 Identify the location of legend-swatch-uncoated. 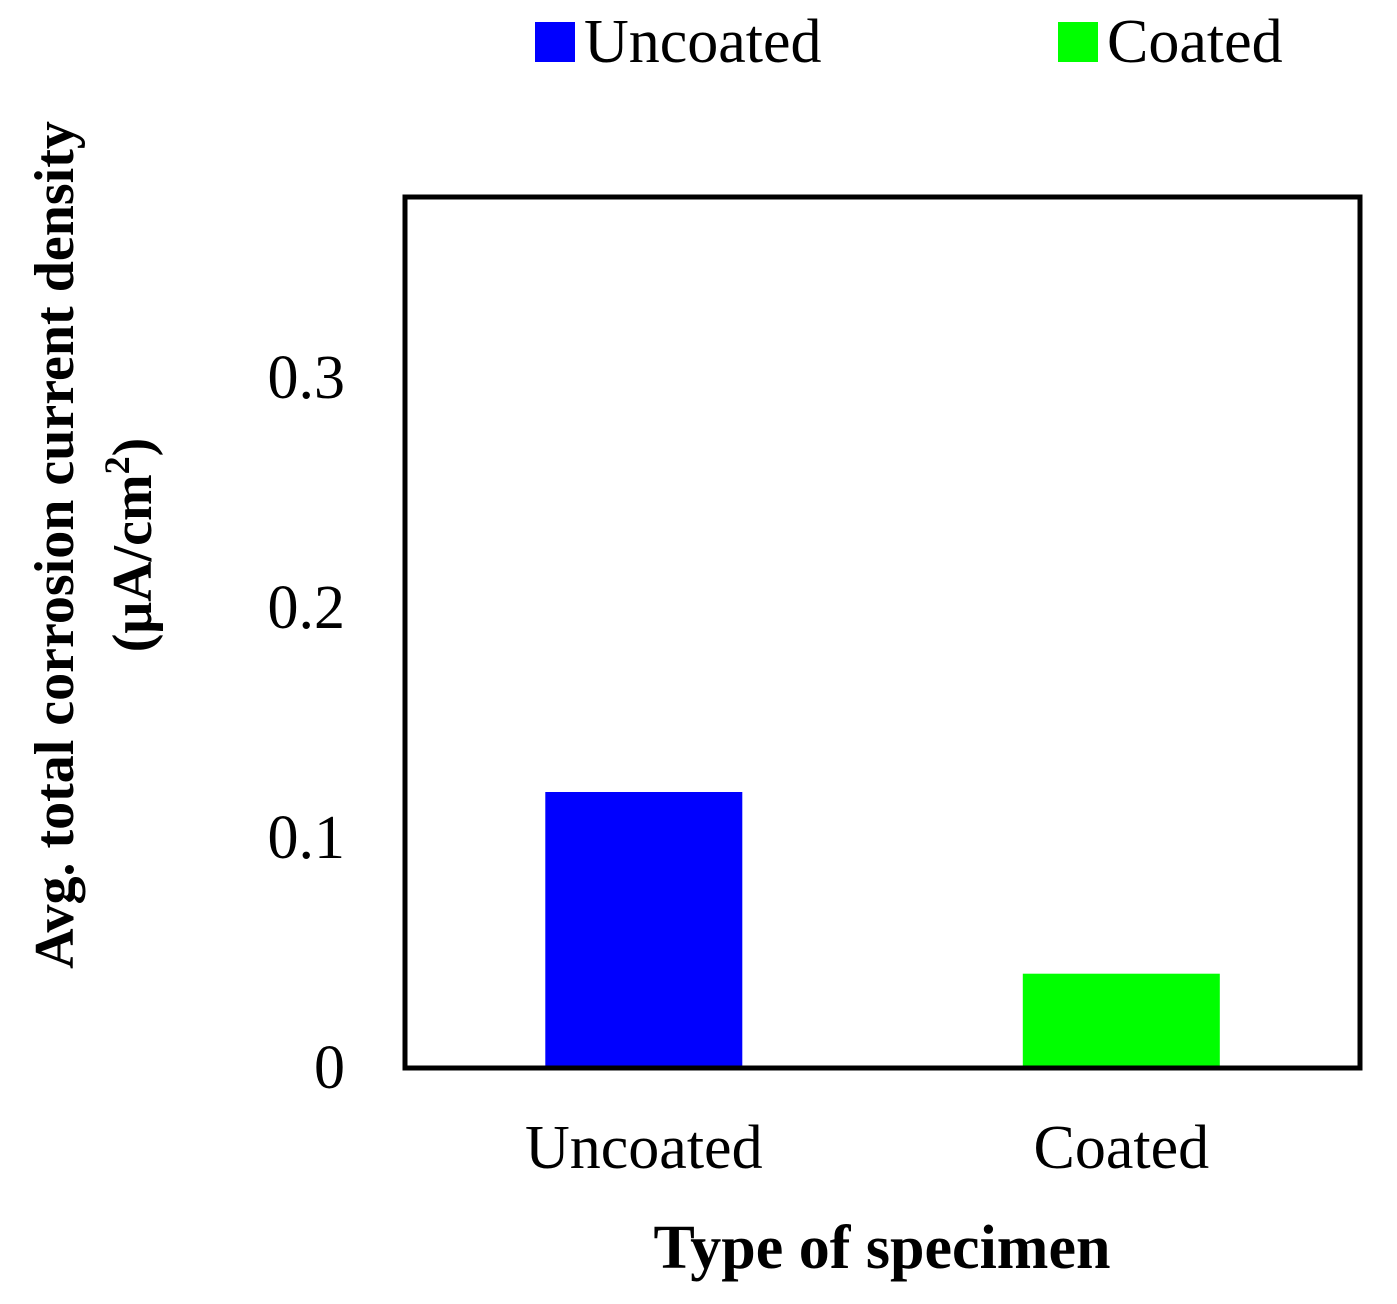
(555, 42).